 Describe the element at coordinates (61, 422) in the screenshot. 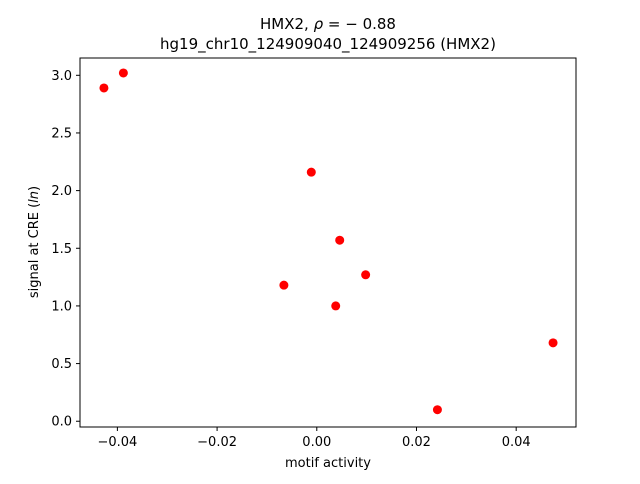

I see `y-tick-label-0: 0.0` at that location.